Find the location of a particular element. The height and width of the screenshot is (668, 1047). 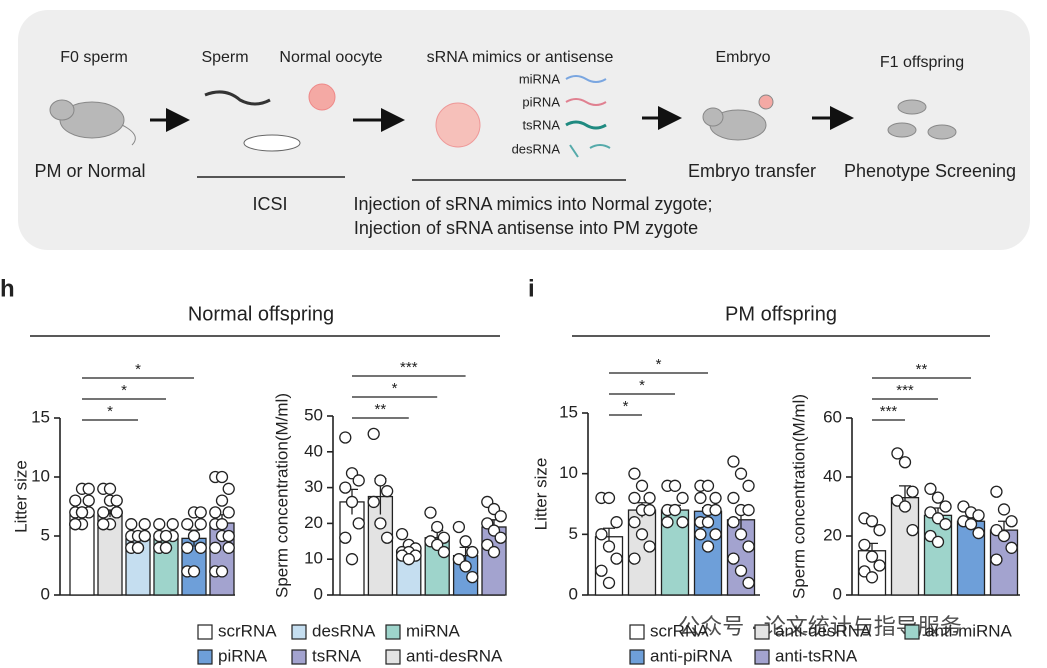

y-tick-label: 20 is located at coordinates (313, 522).